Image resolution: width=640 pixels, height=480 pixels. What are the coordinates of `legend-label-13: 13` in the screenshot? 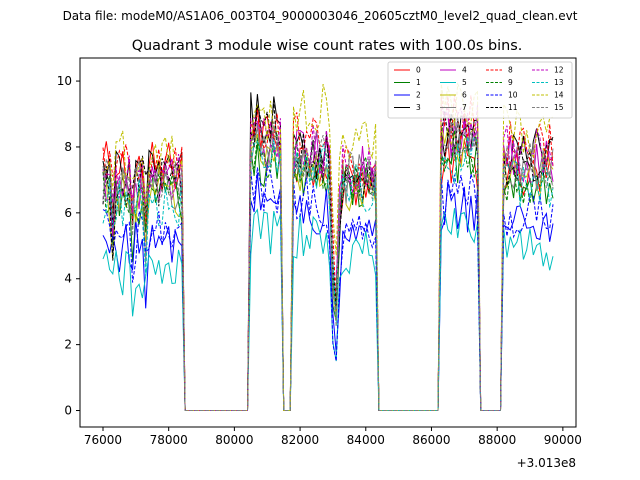 It's located at (559, 82).